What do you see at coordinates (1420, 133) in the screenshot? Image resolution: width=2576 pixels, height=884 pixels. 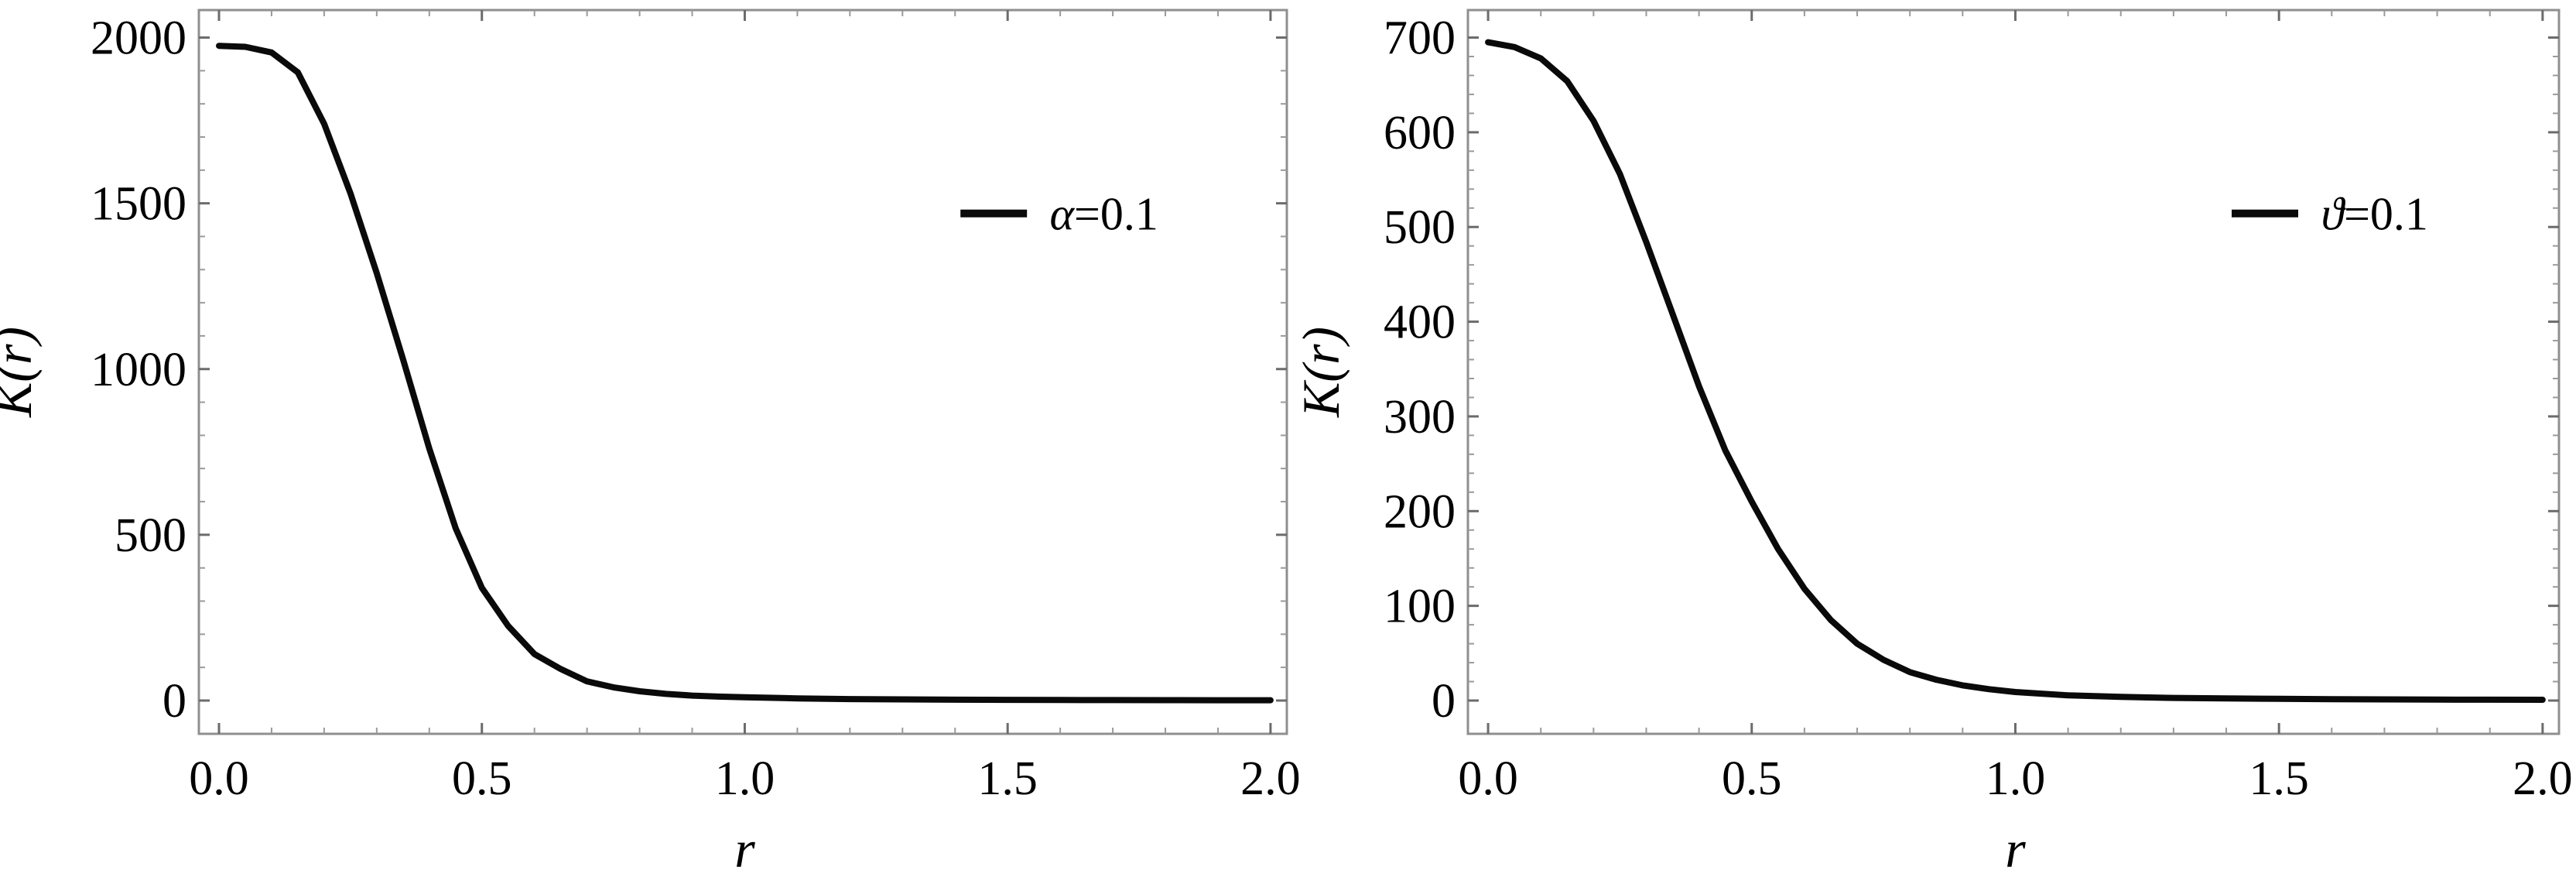 I see `y-axis-tick-label: 600` at bounding box center [1420, 133].